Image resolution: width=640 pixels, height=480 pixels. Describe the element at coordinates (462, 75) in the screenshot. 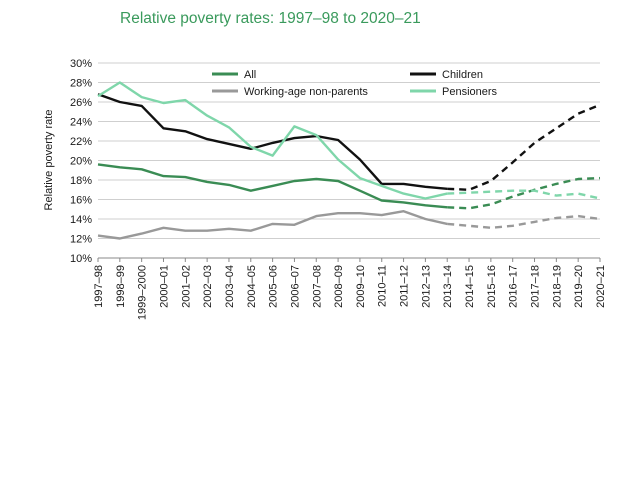

I see `legend-label-children: Children` at that location.